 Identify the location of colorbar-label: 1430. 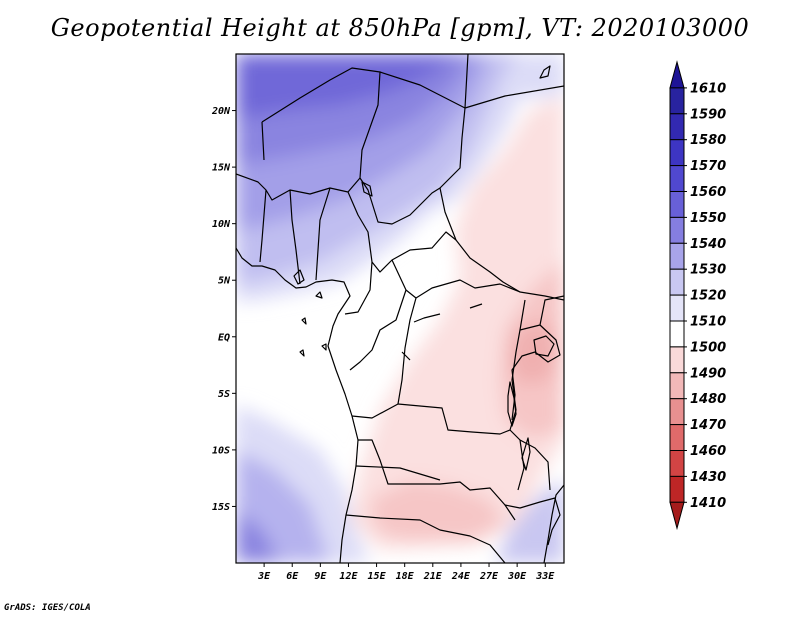
(708, 477).